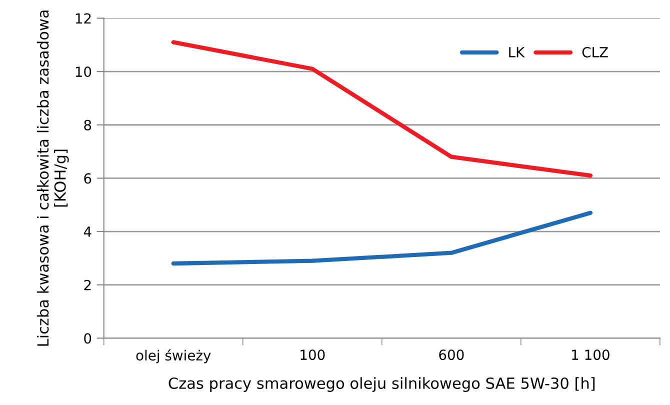 The width and height of the screenshot is (670, 405). What do you see at coordinates (173, 356) in the screenshot?
I see `x-tick-label: olej świeży` at bounding box center [173, 356].